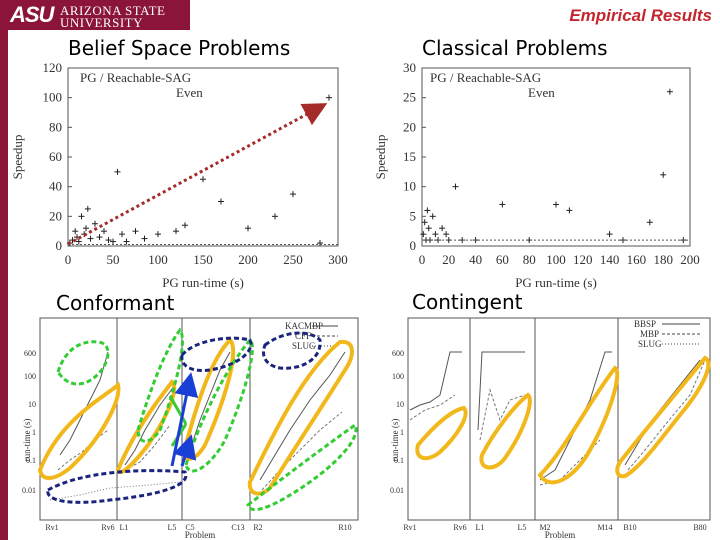  Describe the element at coordinates (640, 15) in the screenshot. I see `slide-title: Empirical Results` at that location.